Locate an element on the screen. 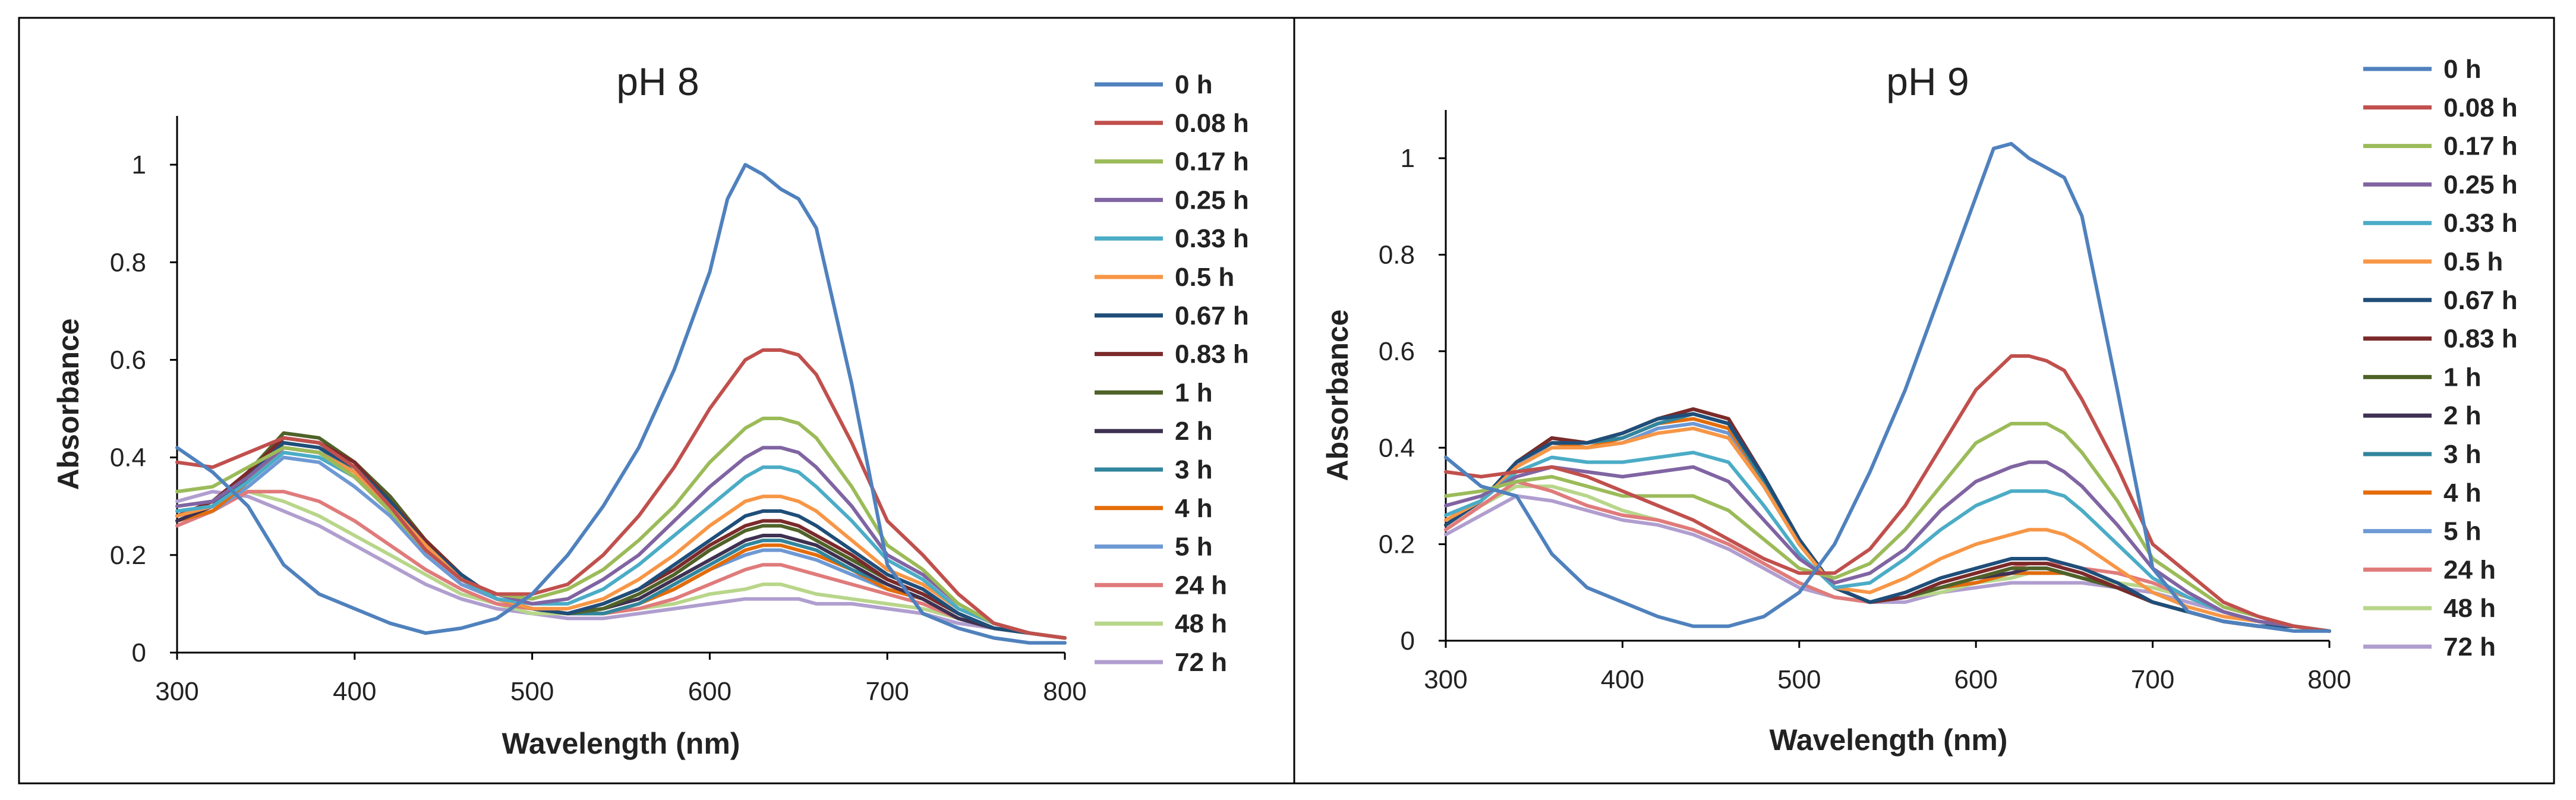 This screenshot has height=800, width=2576. series-line-0p33h is located at coordinates (621, 545).